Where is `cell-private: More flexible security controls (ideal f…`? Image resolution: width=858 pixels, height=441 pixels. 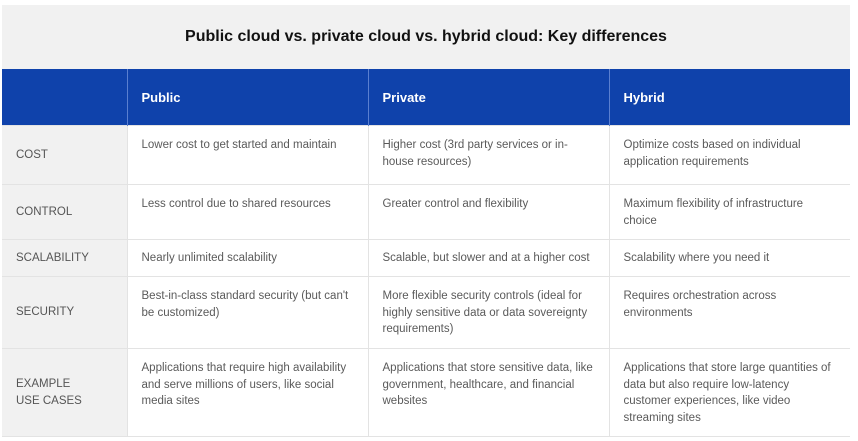
cell-private: More flexible security controls (ideal f… is located at coordinates (488, 312).